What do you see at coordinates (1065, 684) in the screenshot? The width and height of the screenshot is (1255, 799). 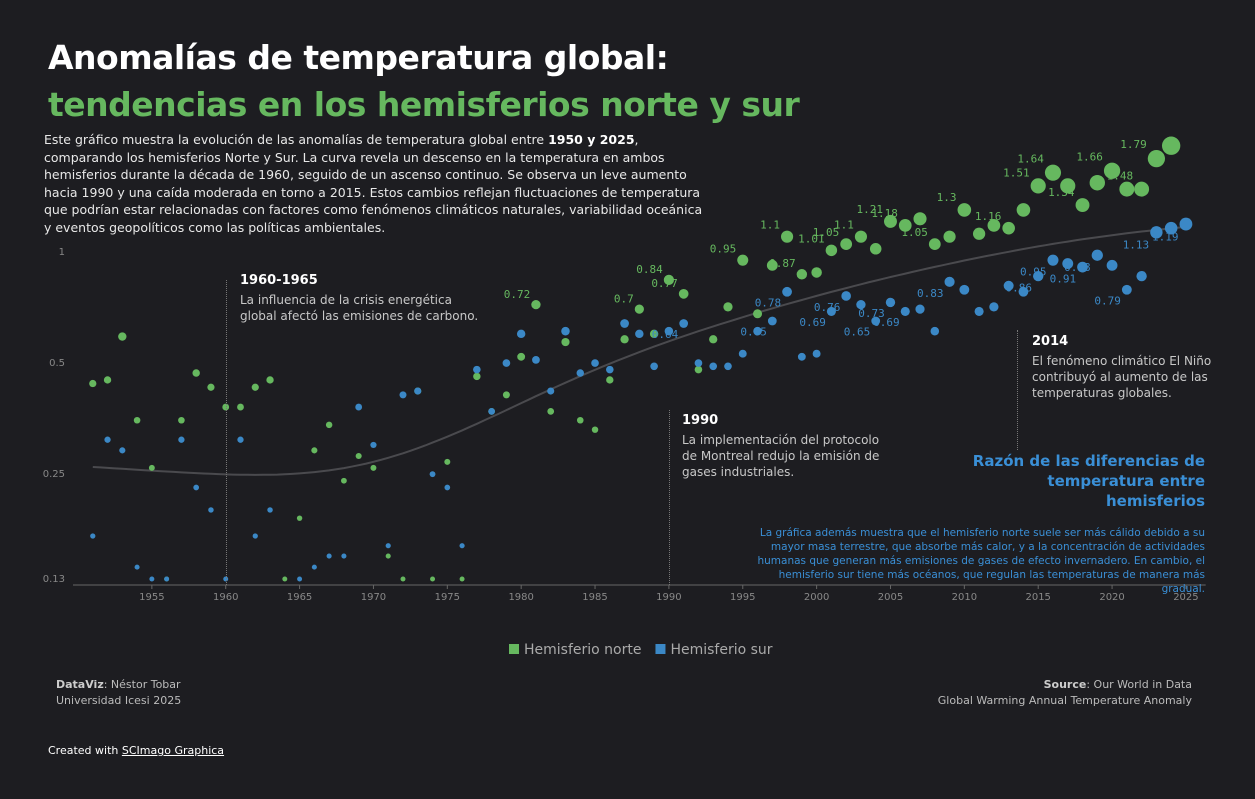 I see `source-label: Source` at bounding box center [1065, 684].